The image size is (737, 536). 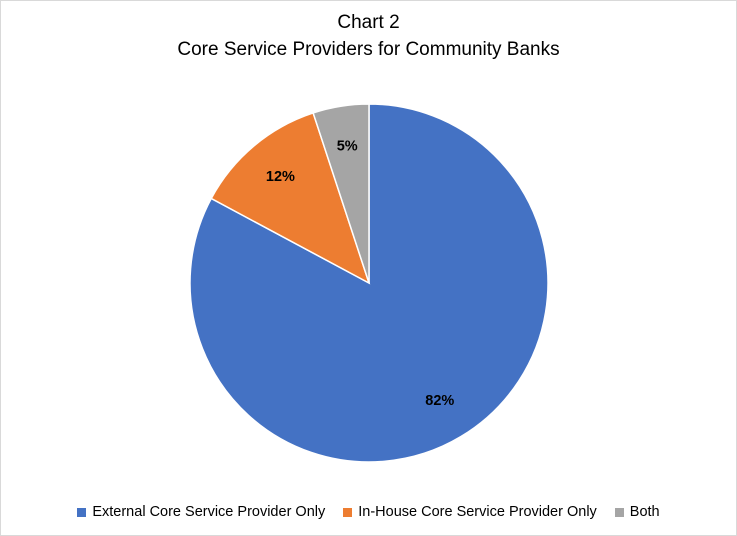 I want to click on legend-item-both: Both, so click(x=637, y=512).